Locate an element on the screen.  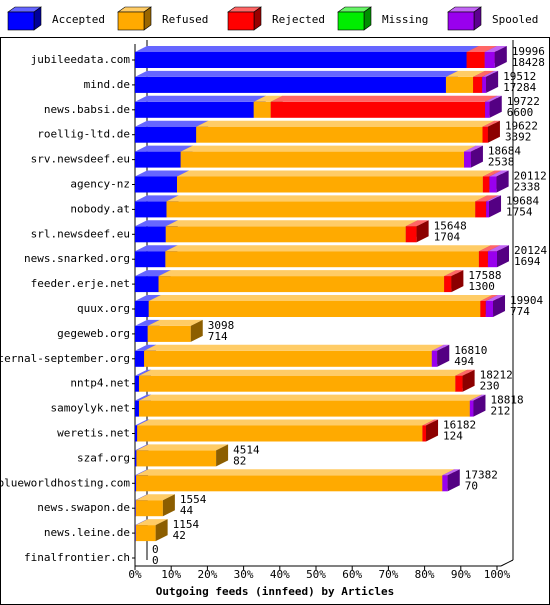
accepted-label: 17284 is located at coordinates (519, 87).